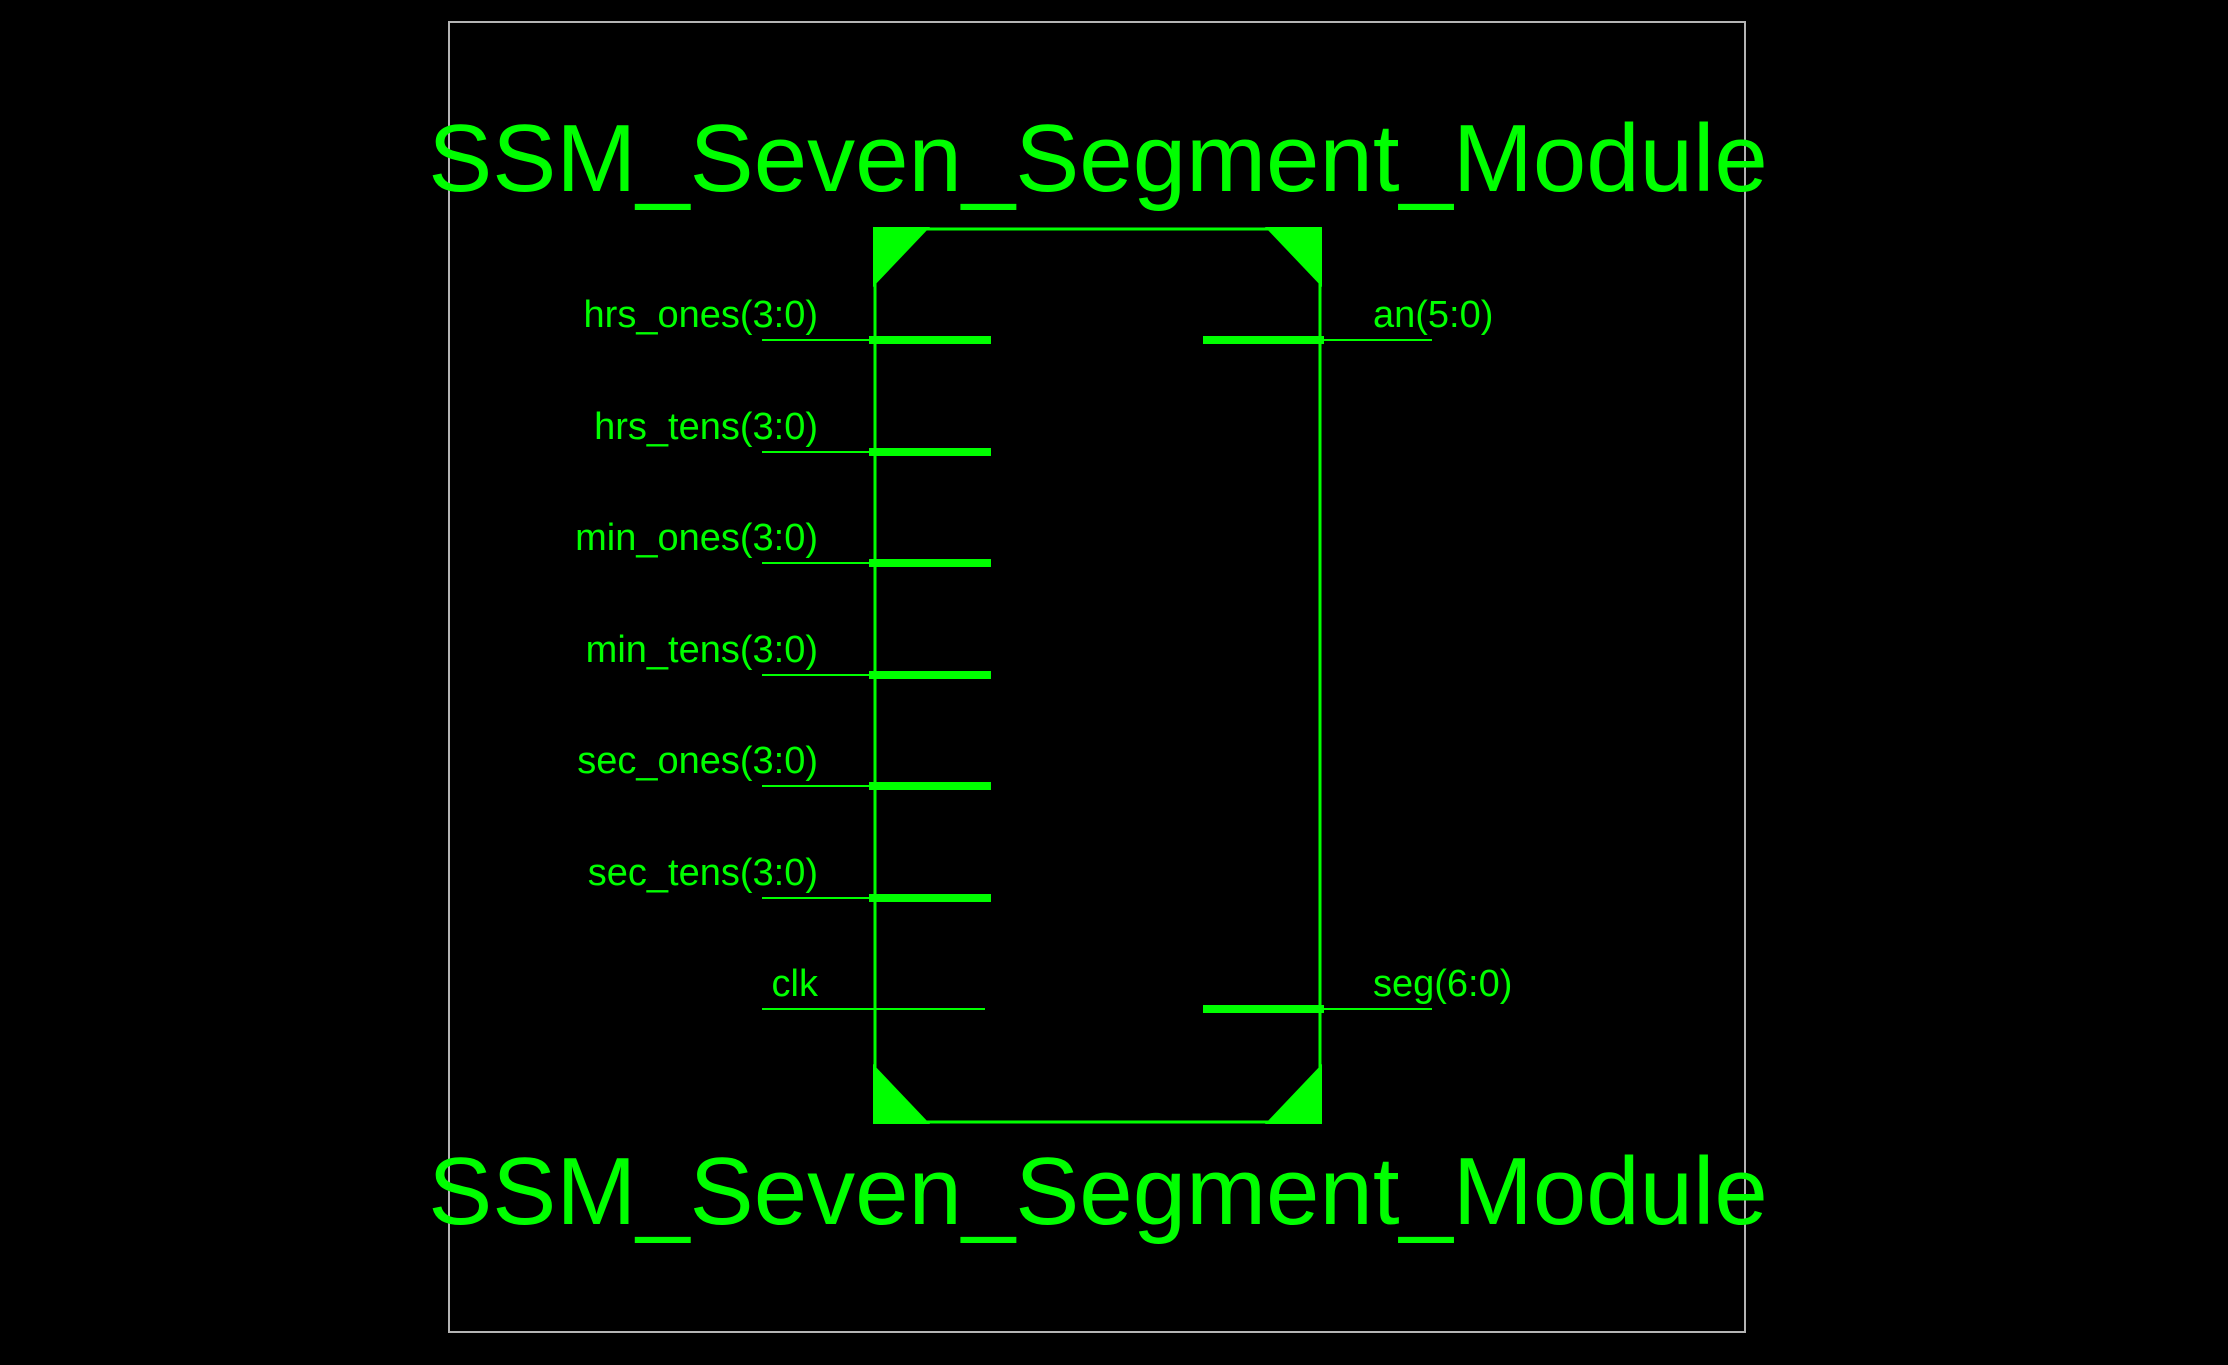 The image size is (2228, 1365). What do you see at coordinates (1293, 1094) in the screenshot?
I see `corner-marker-bottom-right` at bounding box center [1293, 1094].